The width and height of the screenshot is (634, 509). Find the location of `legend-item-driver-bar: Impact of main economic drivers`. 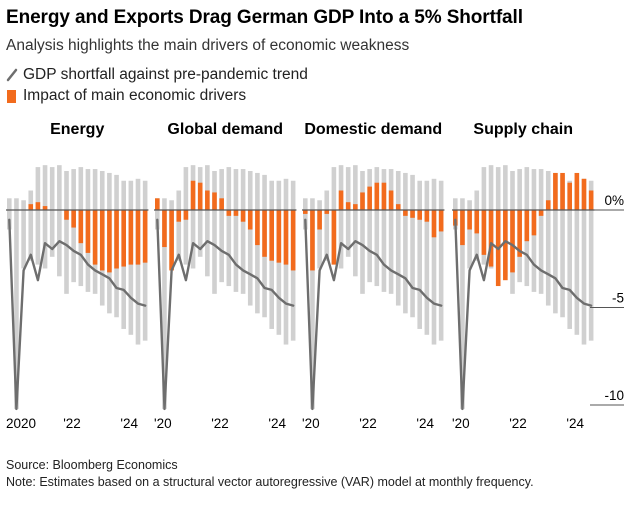

legend-item-driver-bar: Impact of main economic drivers is located at coordinates (126, 96).